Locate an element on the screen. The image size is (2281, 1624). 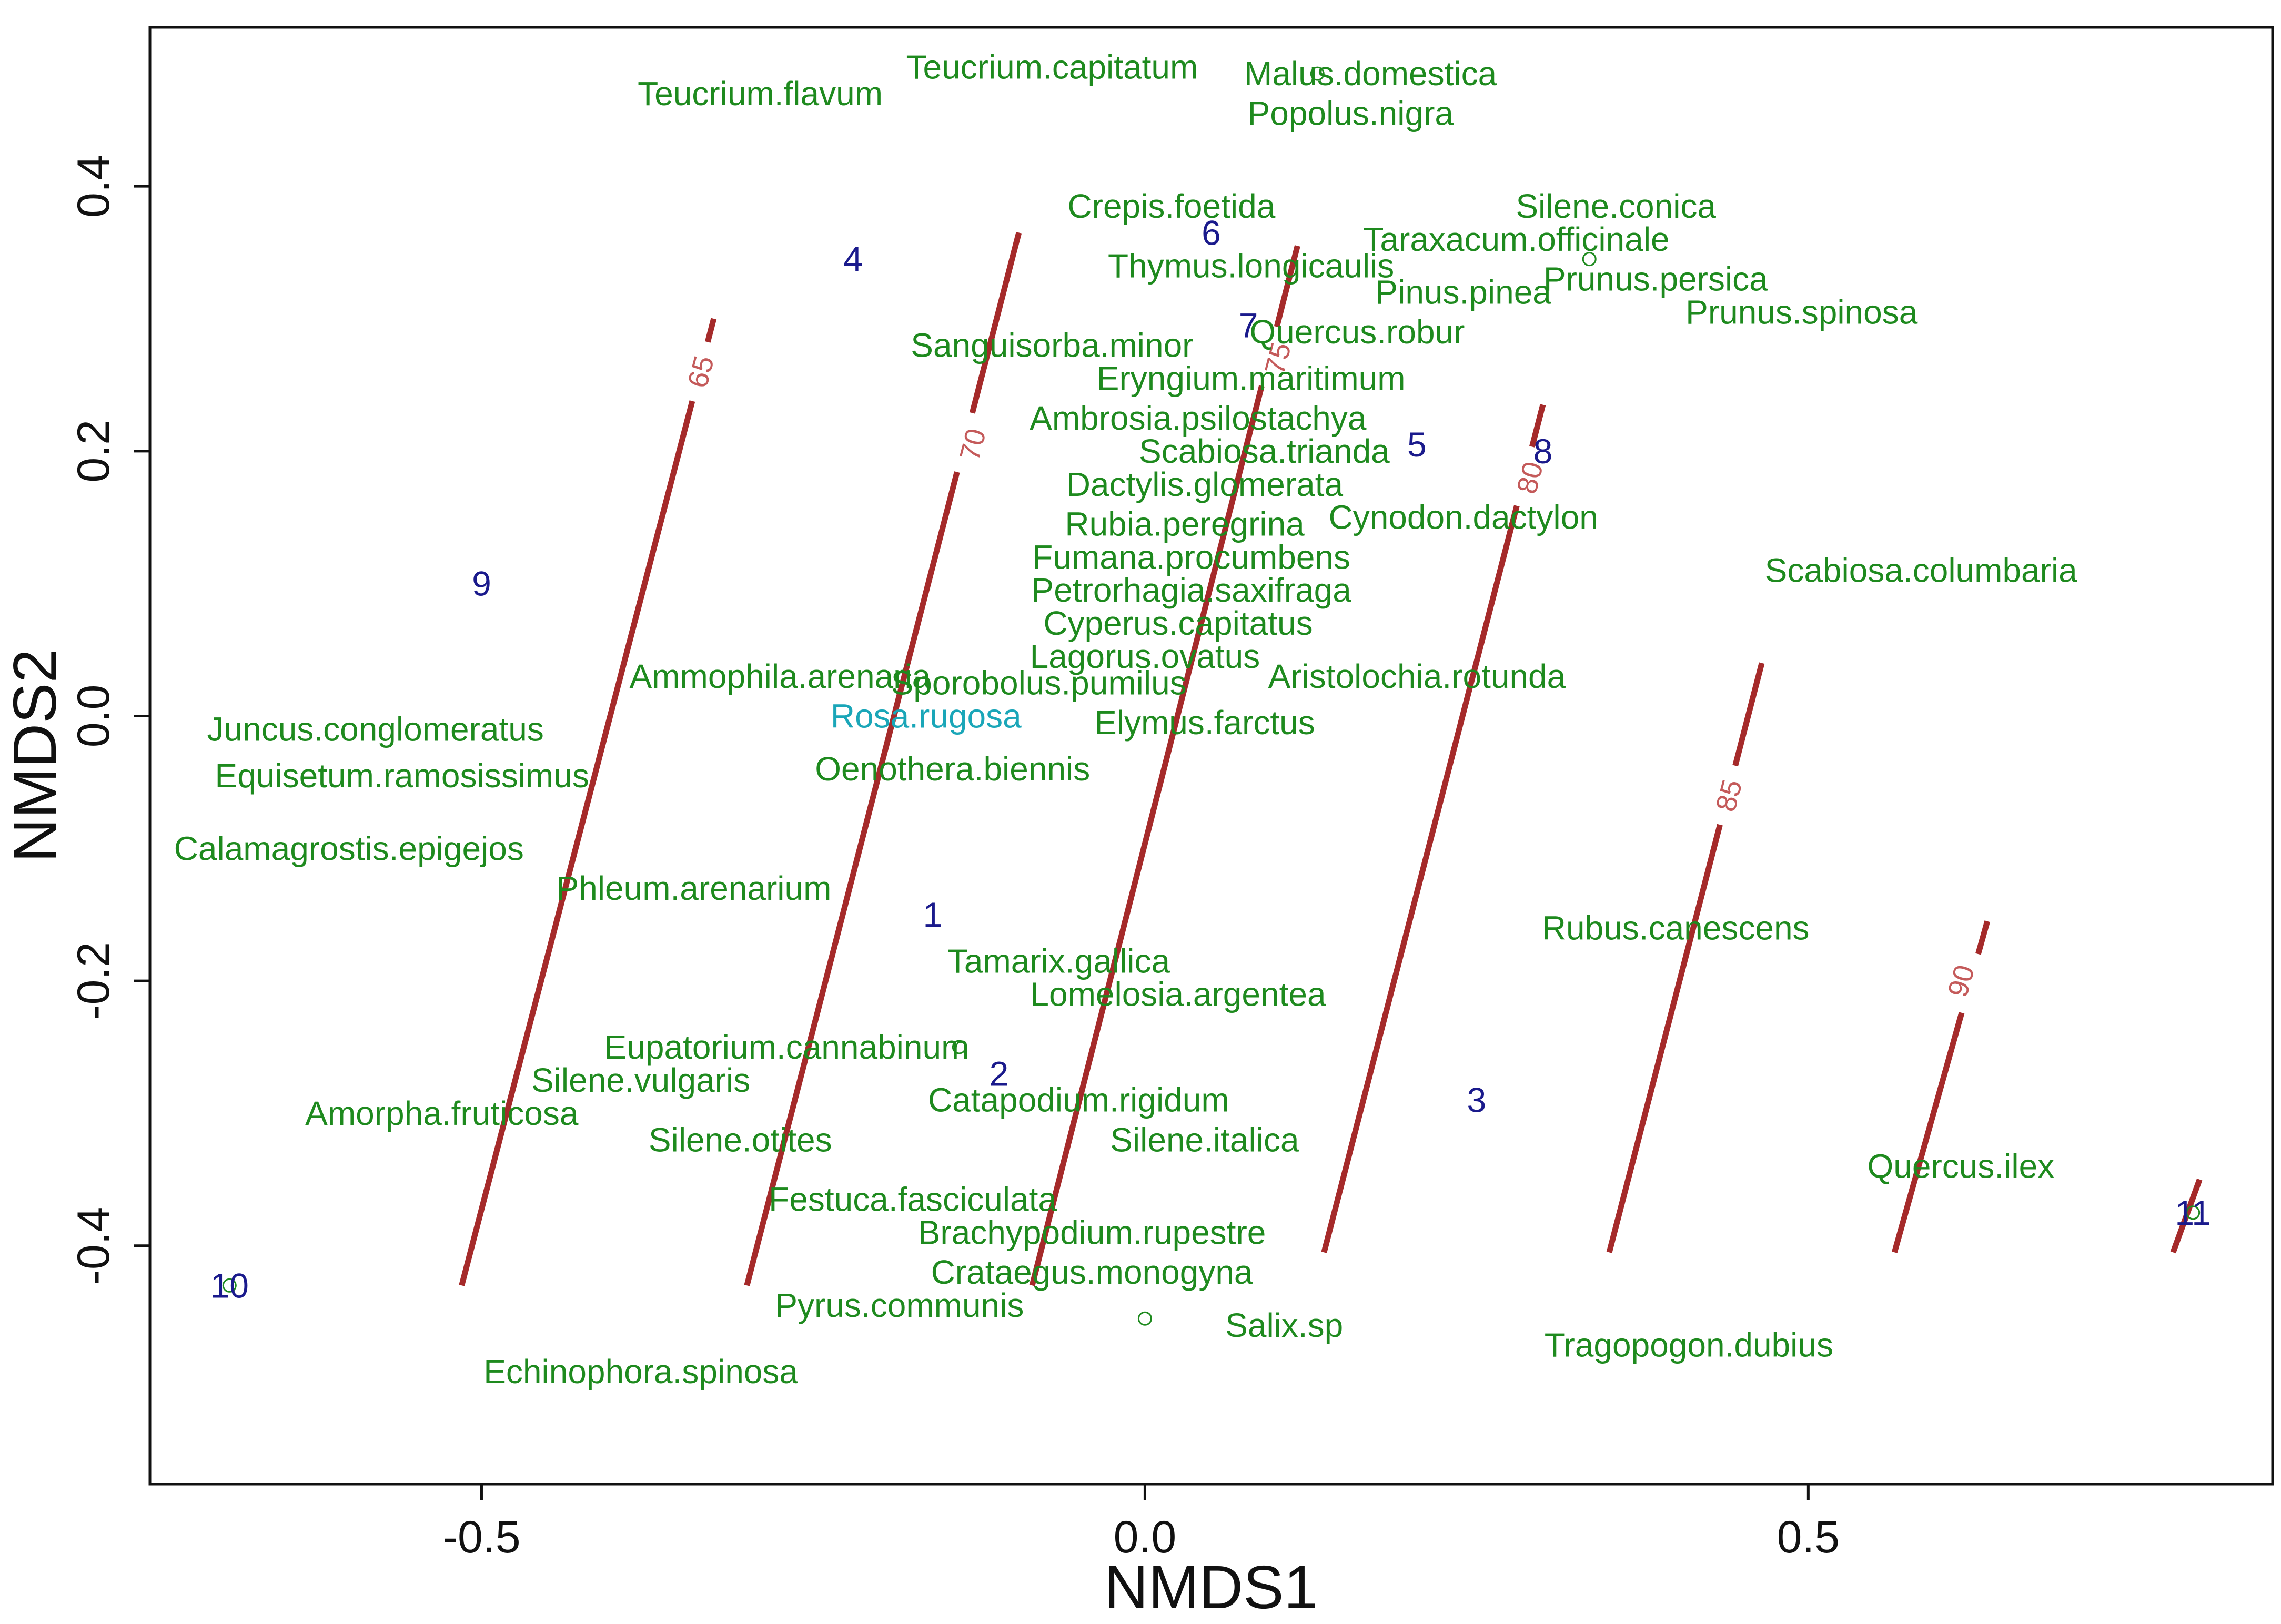
species-label: Sporobolus.pumilus is located at coordinates (1039, 683).